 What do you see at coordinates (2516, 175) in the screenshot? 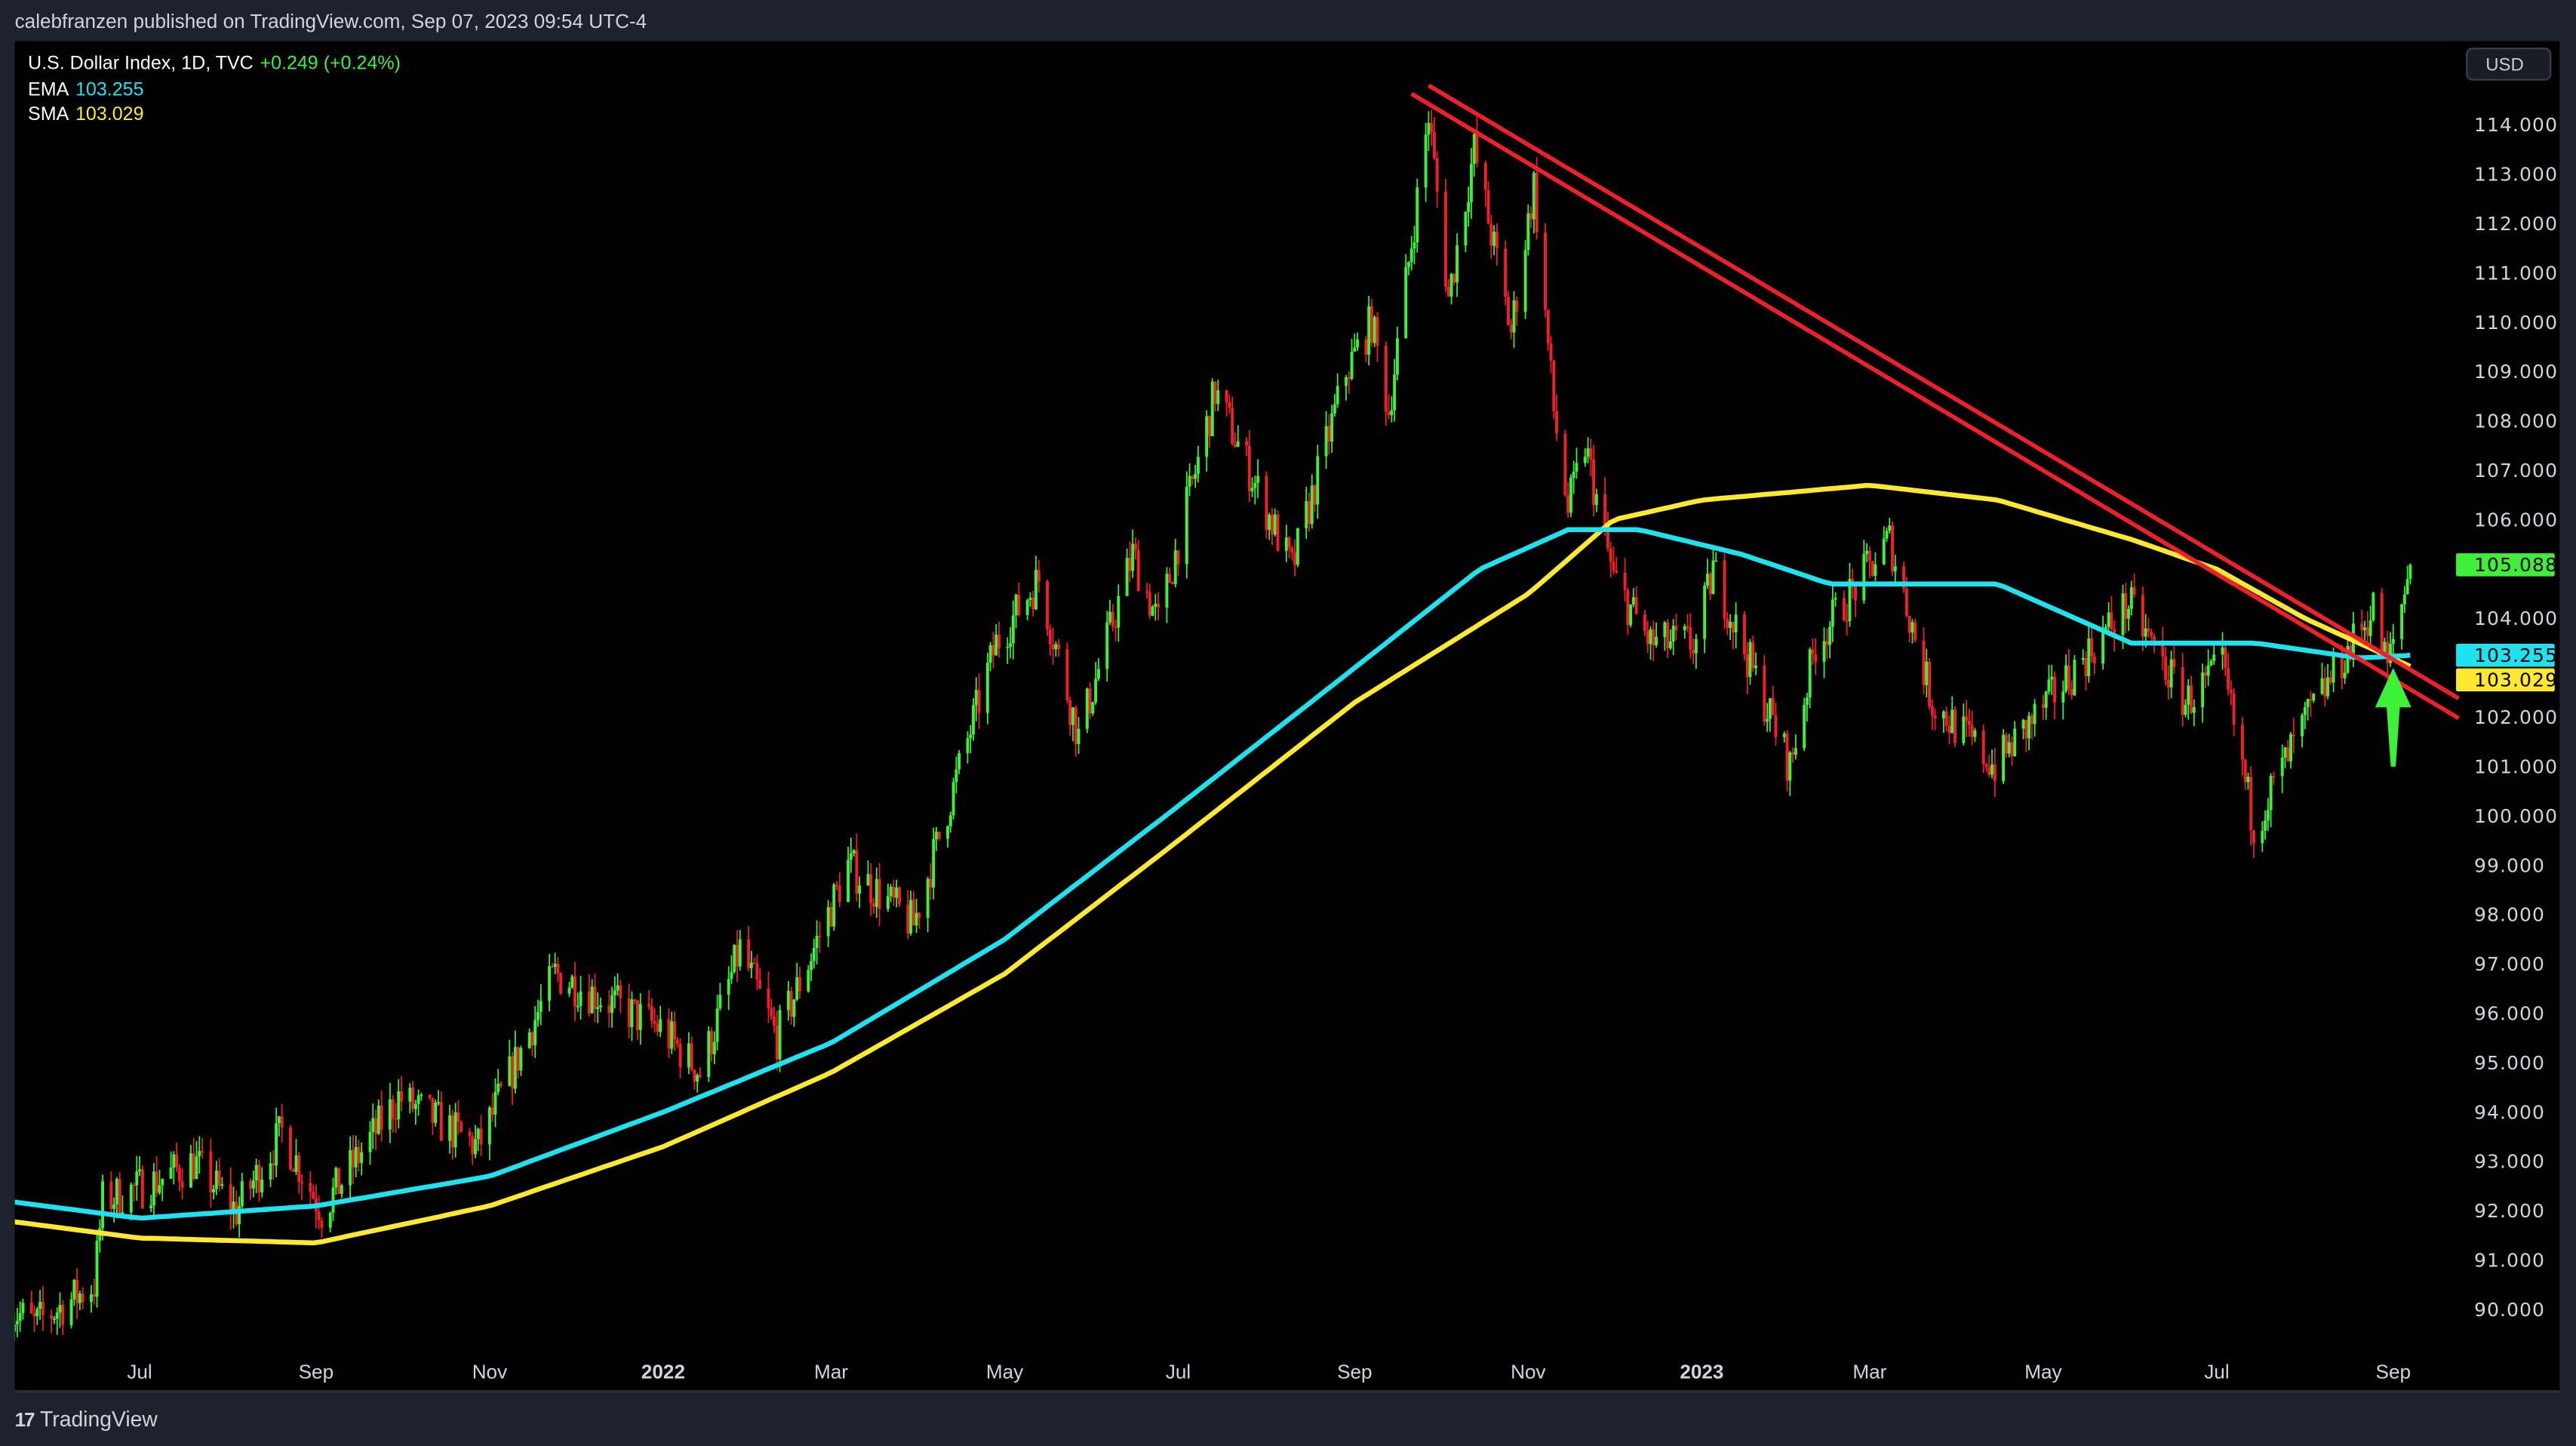
I see `y-tick-label: 113.000` at bounding box center [2516, 175].